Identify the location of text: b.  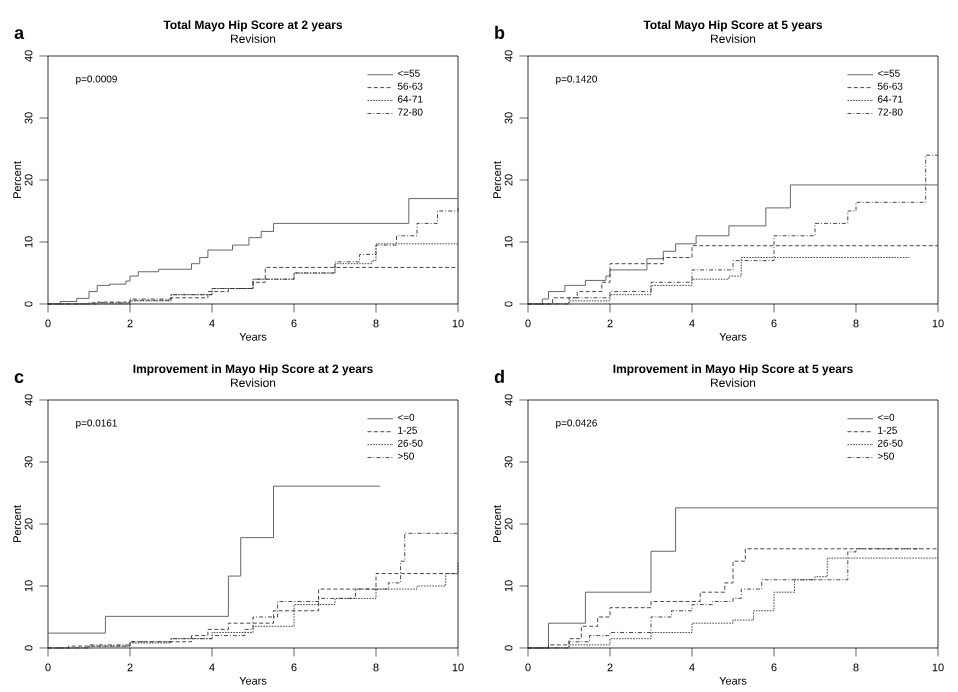
(500, 33).